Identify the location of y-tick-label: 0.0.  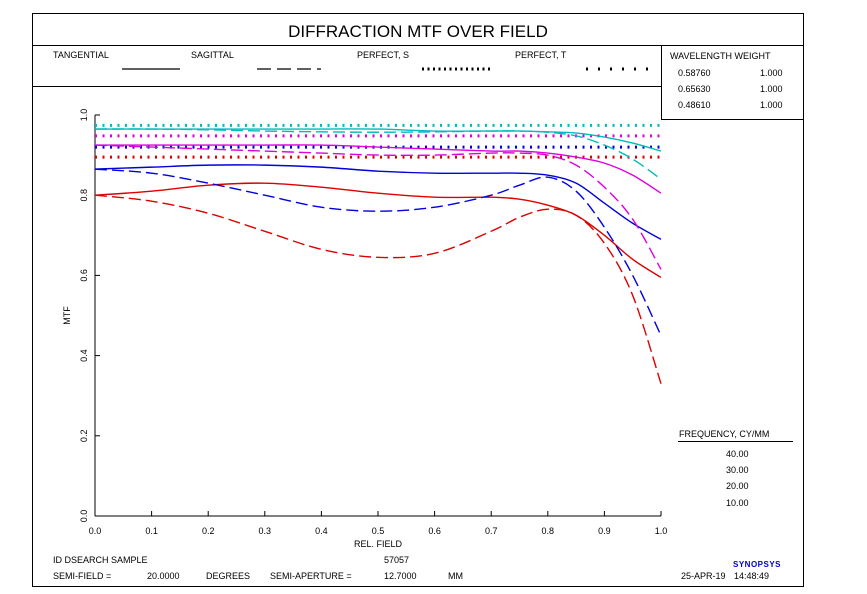
(84, 516).